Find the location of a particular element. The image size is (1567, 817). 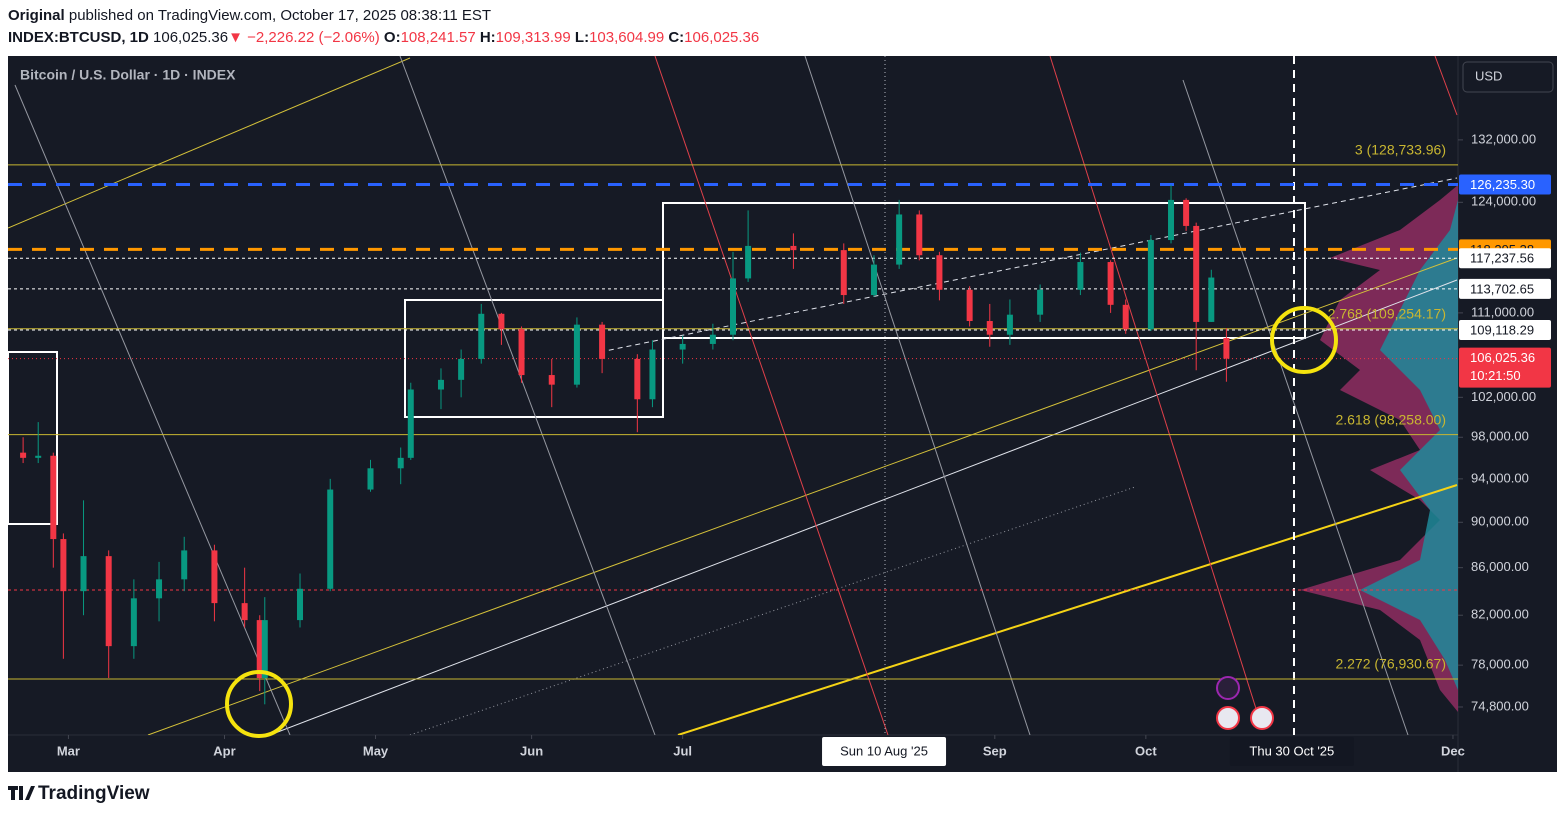

ohlc-label: H: is located at coordinates (487, 37).